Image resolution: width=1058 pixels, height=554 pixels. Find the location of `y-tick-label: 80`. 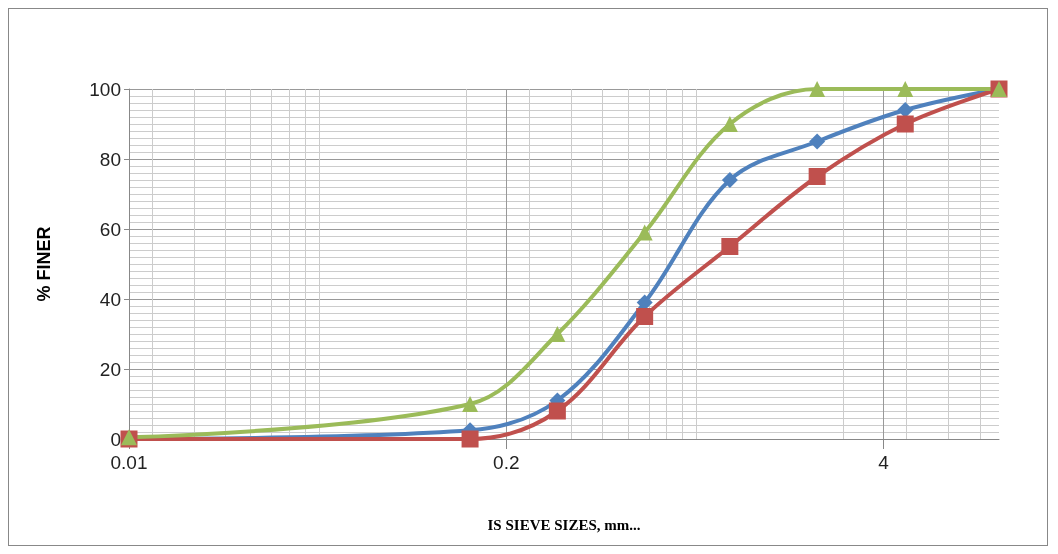

y-tick-label: 80 is located at coordinates (110, 159).